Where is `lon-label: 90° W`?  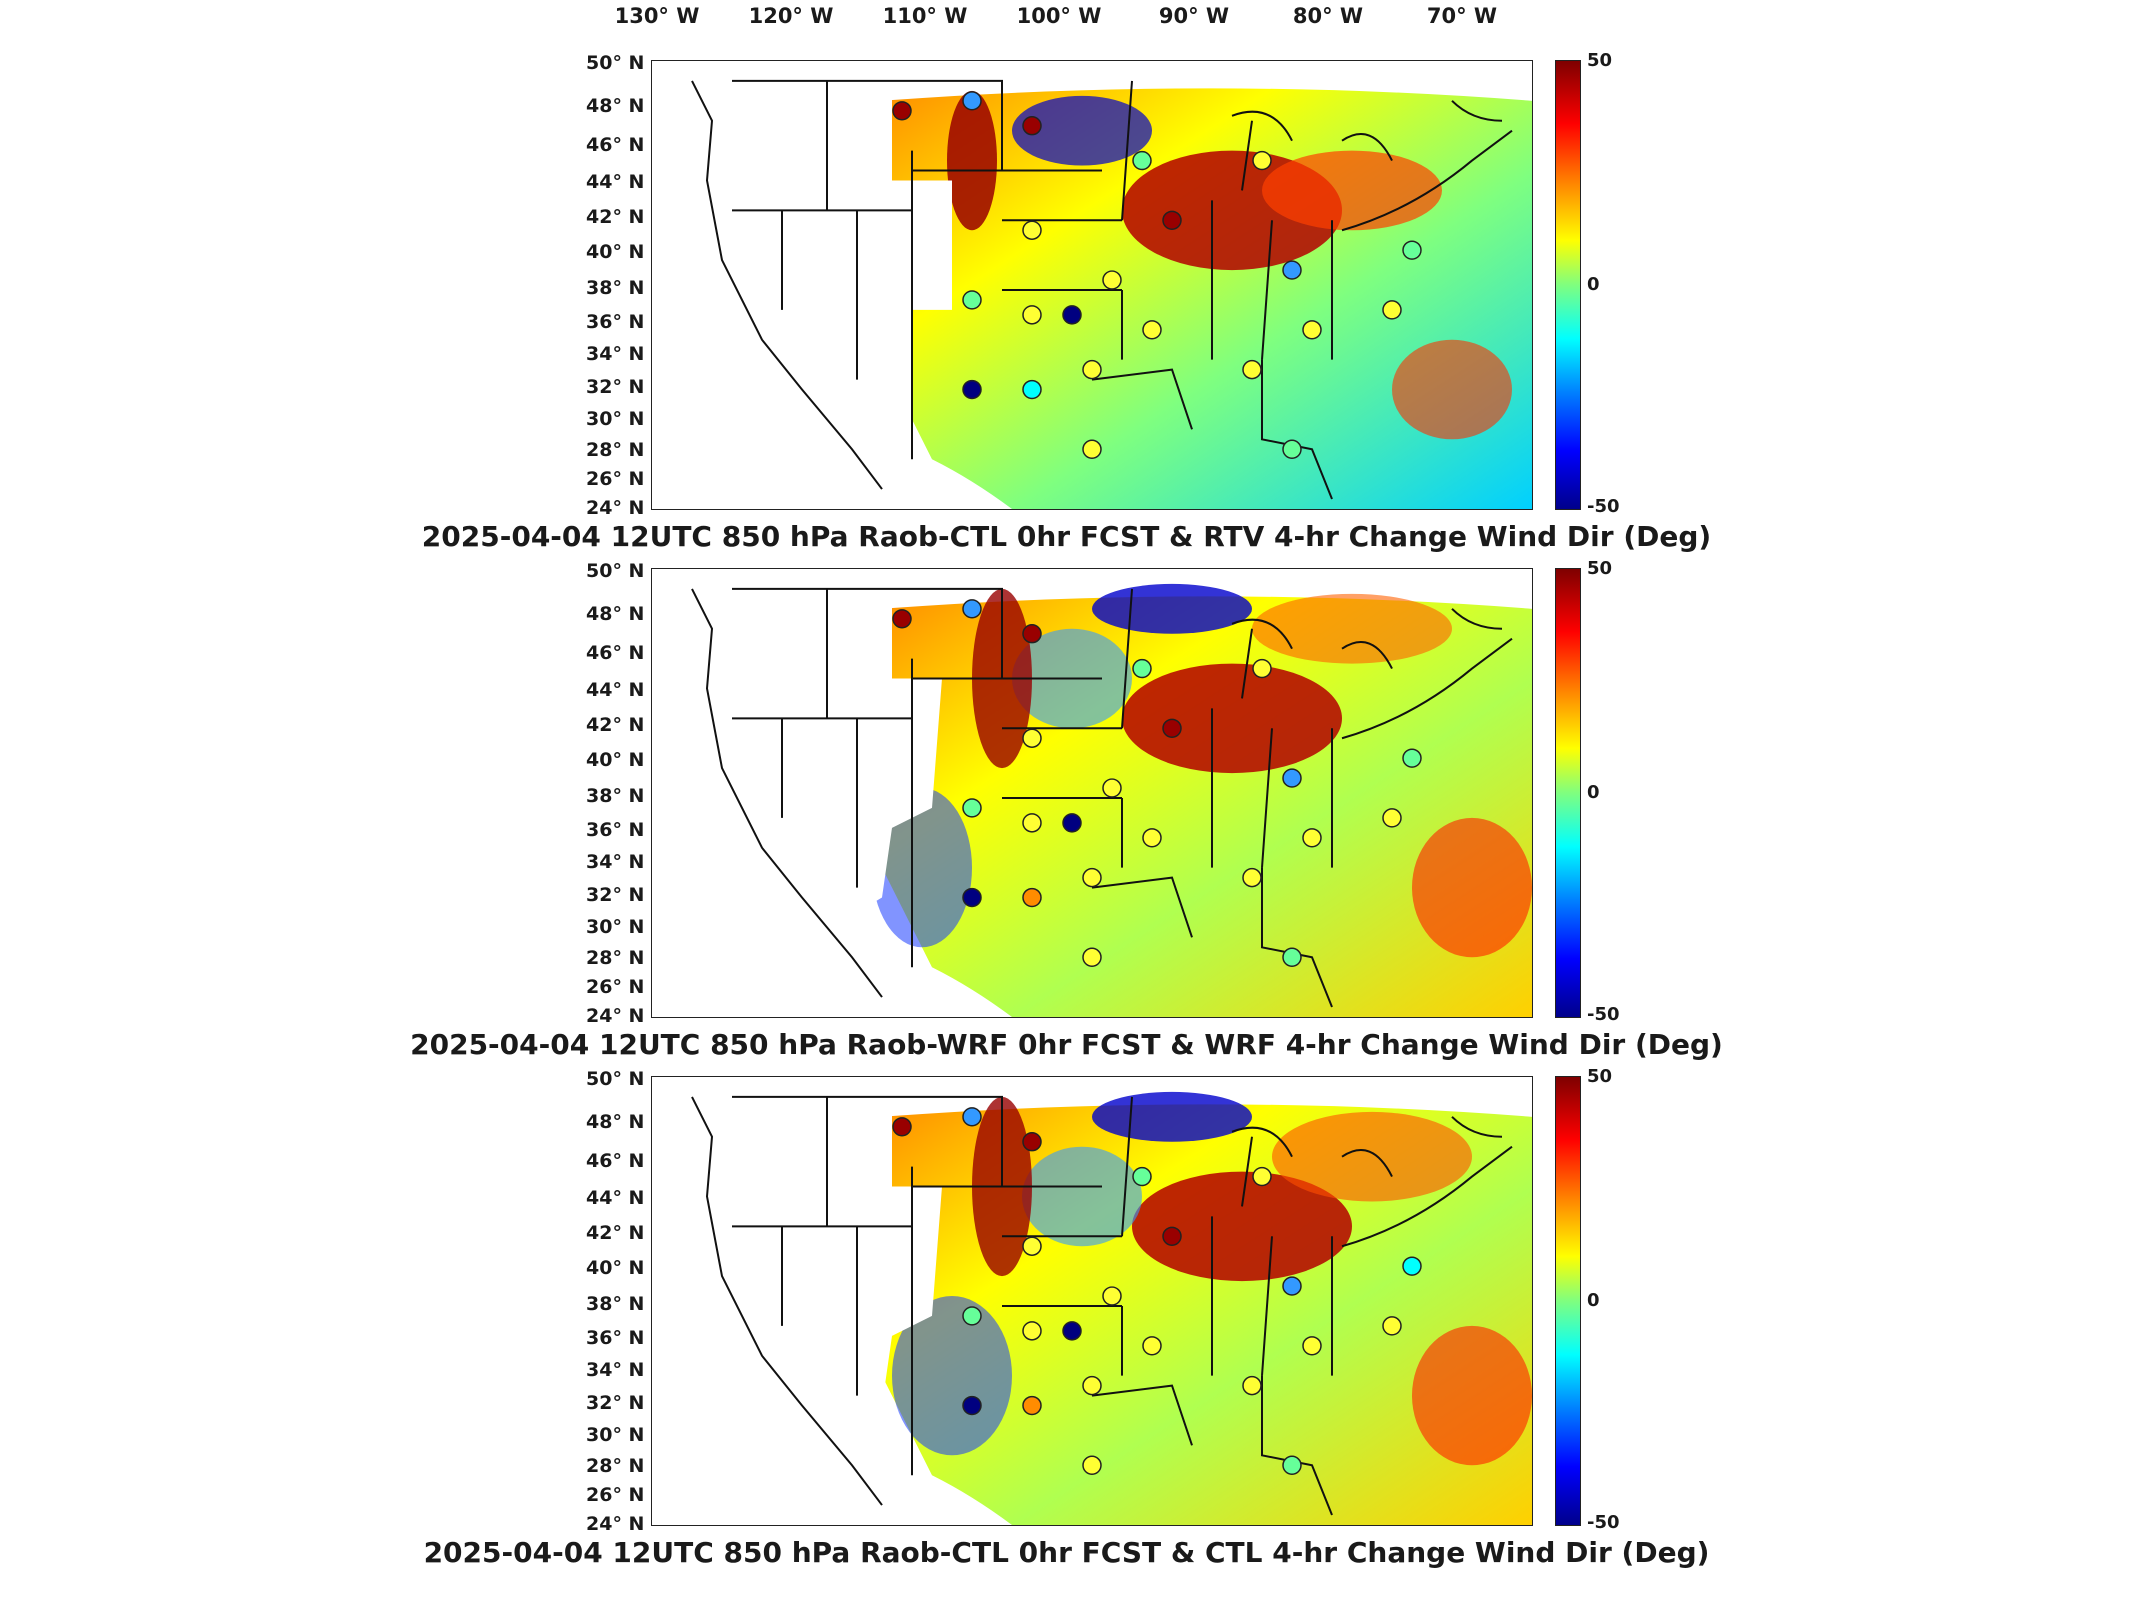
lon-label: 90° W is located at coordinates (1194, 16).